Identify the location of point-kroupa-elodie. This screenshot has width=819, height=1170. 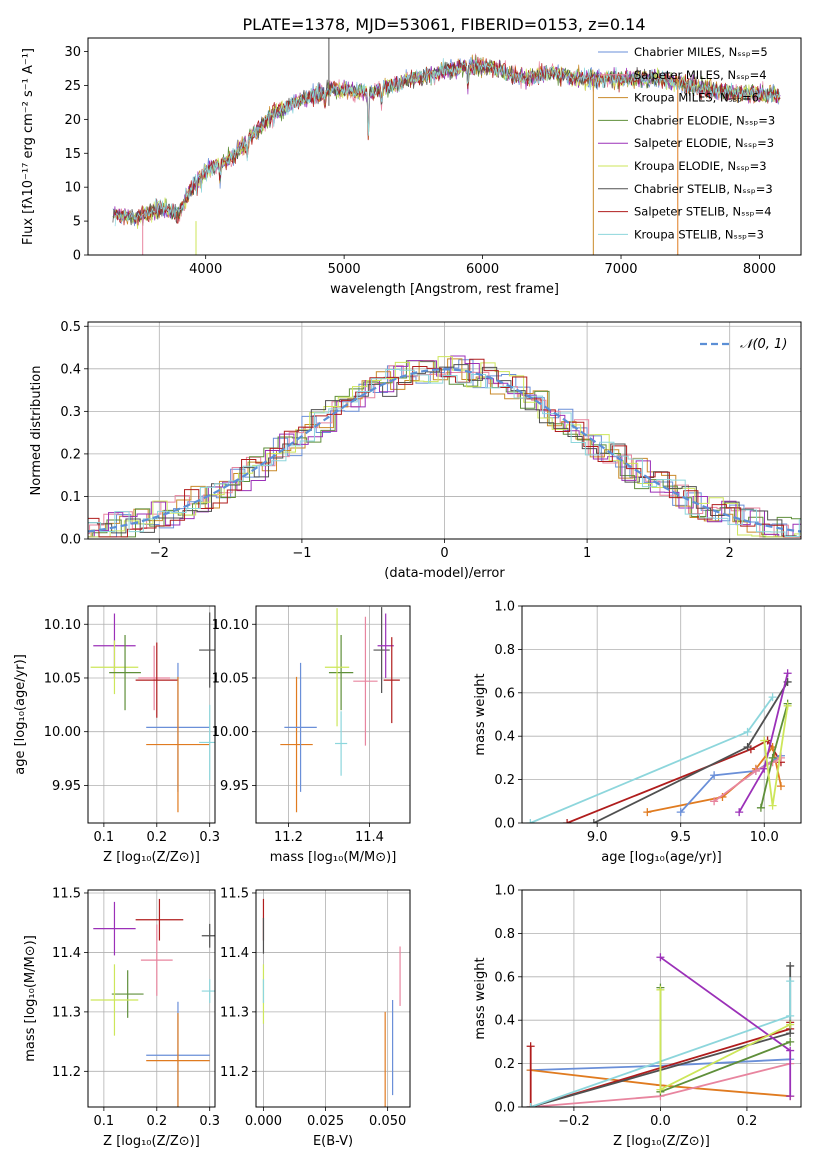
(114, 1000).